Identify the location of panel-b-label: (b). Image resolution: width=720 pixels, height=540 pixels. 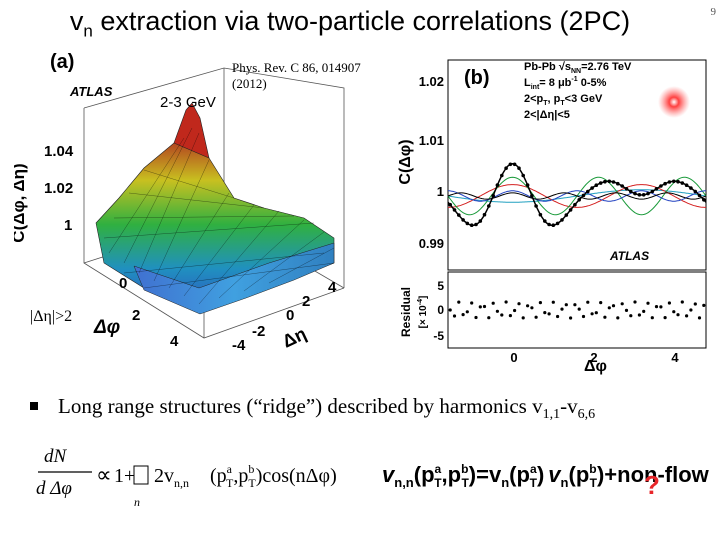
(477, 78).